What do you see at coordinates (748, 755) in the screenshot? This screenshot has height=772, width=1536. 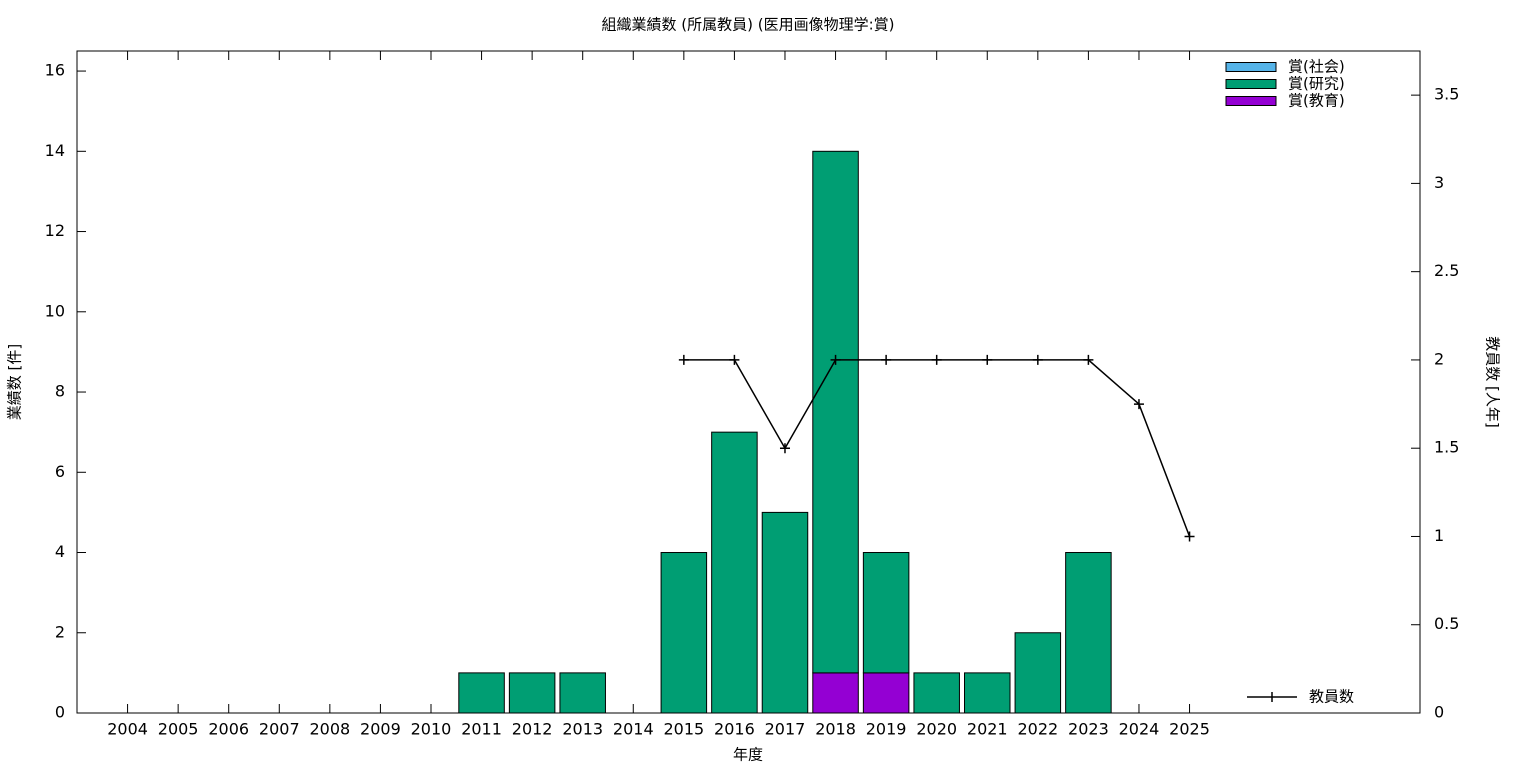 I see `x-axis-label: 年度` at bounding box center [748, 755].